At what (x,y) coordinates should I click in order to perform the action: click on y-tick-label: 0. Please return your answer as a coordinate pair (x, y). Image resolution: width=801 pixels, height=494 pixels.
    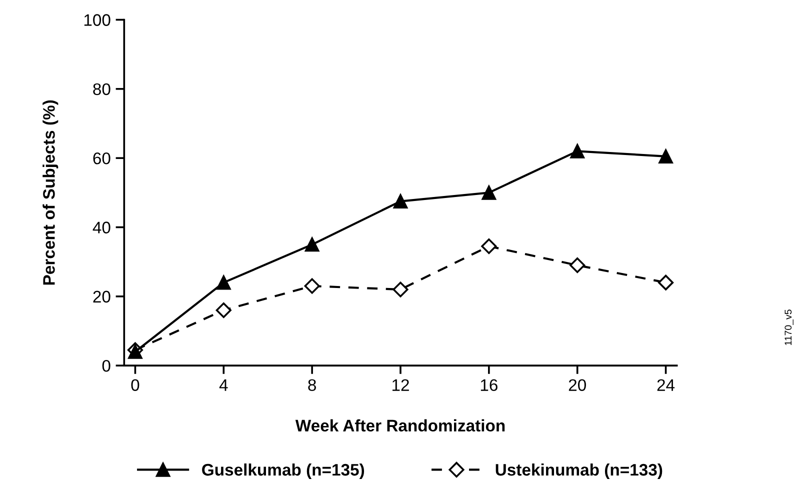
    Looking at the image, I should click on (106, 366).